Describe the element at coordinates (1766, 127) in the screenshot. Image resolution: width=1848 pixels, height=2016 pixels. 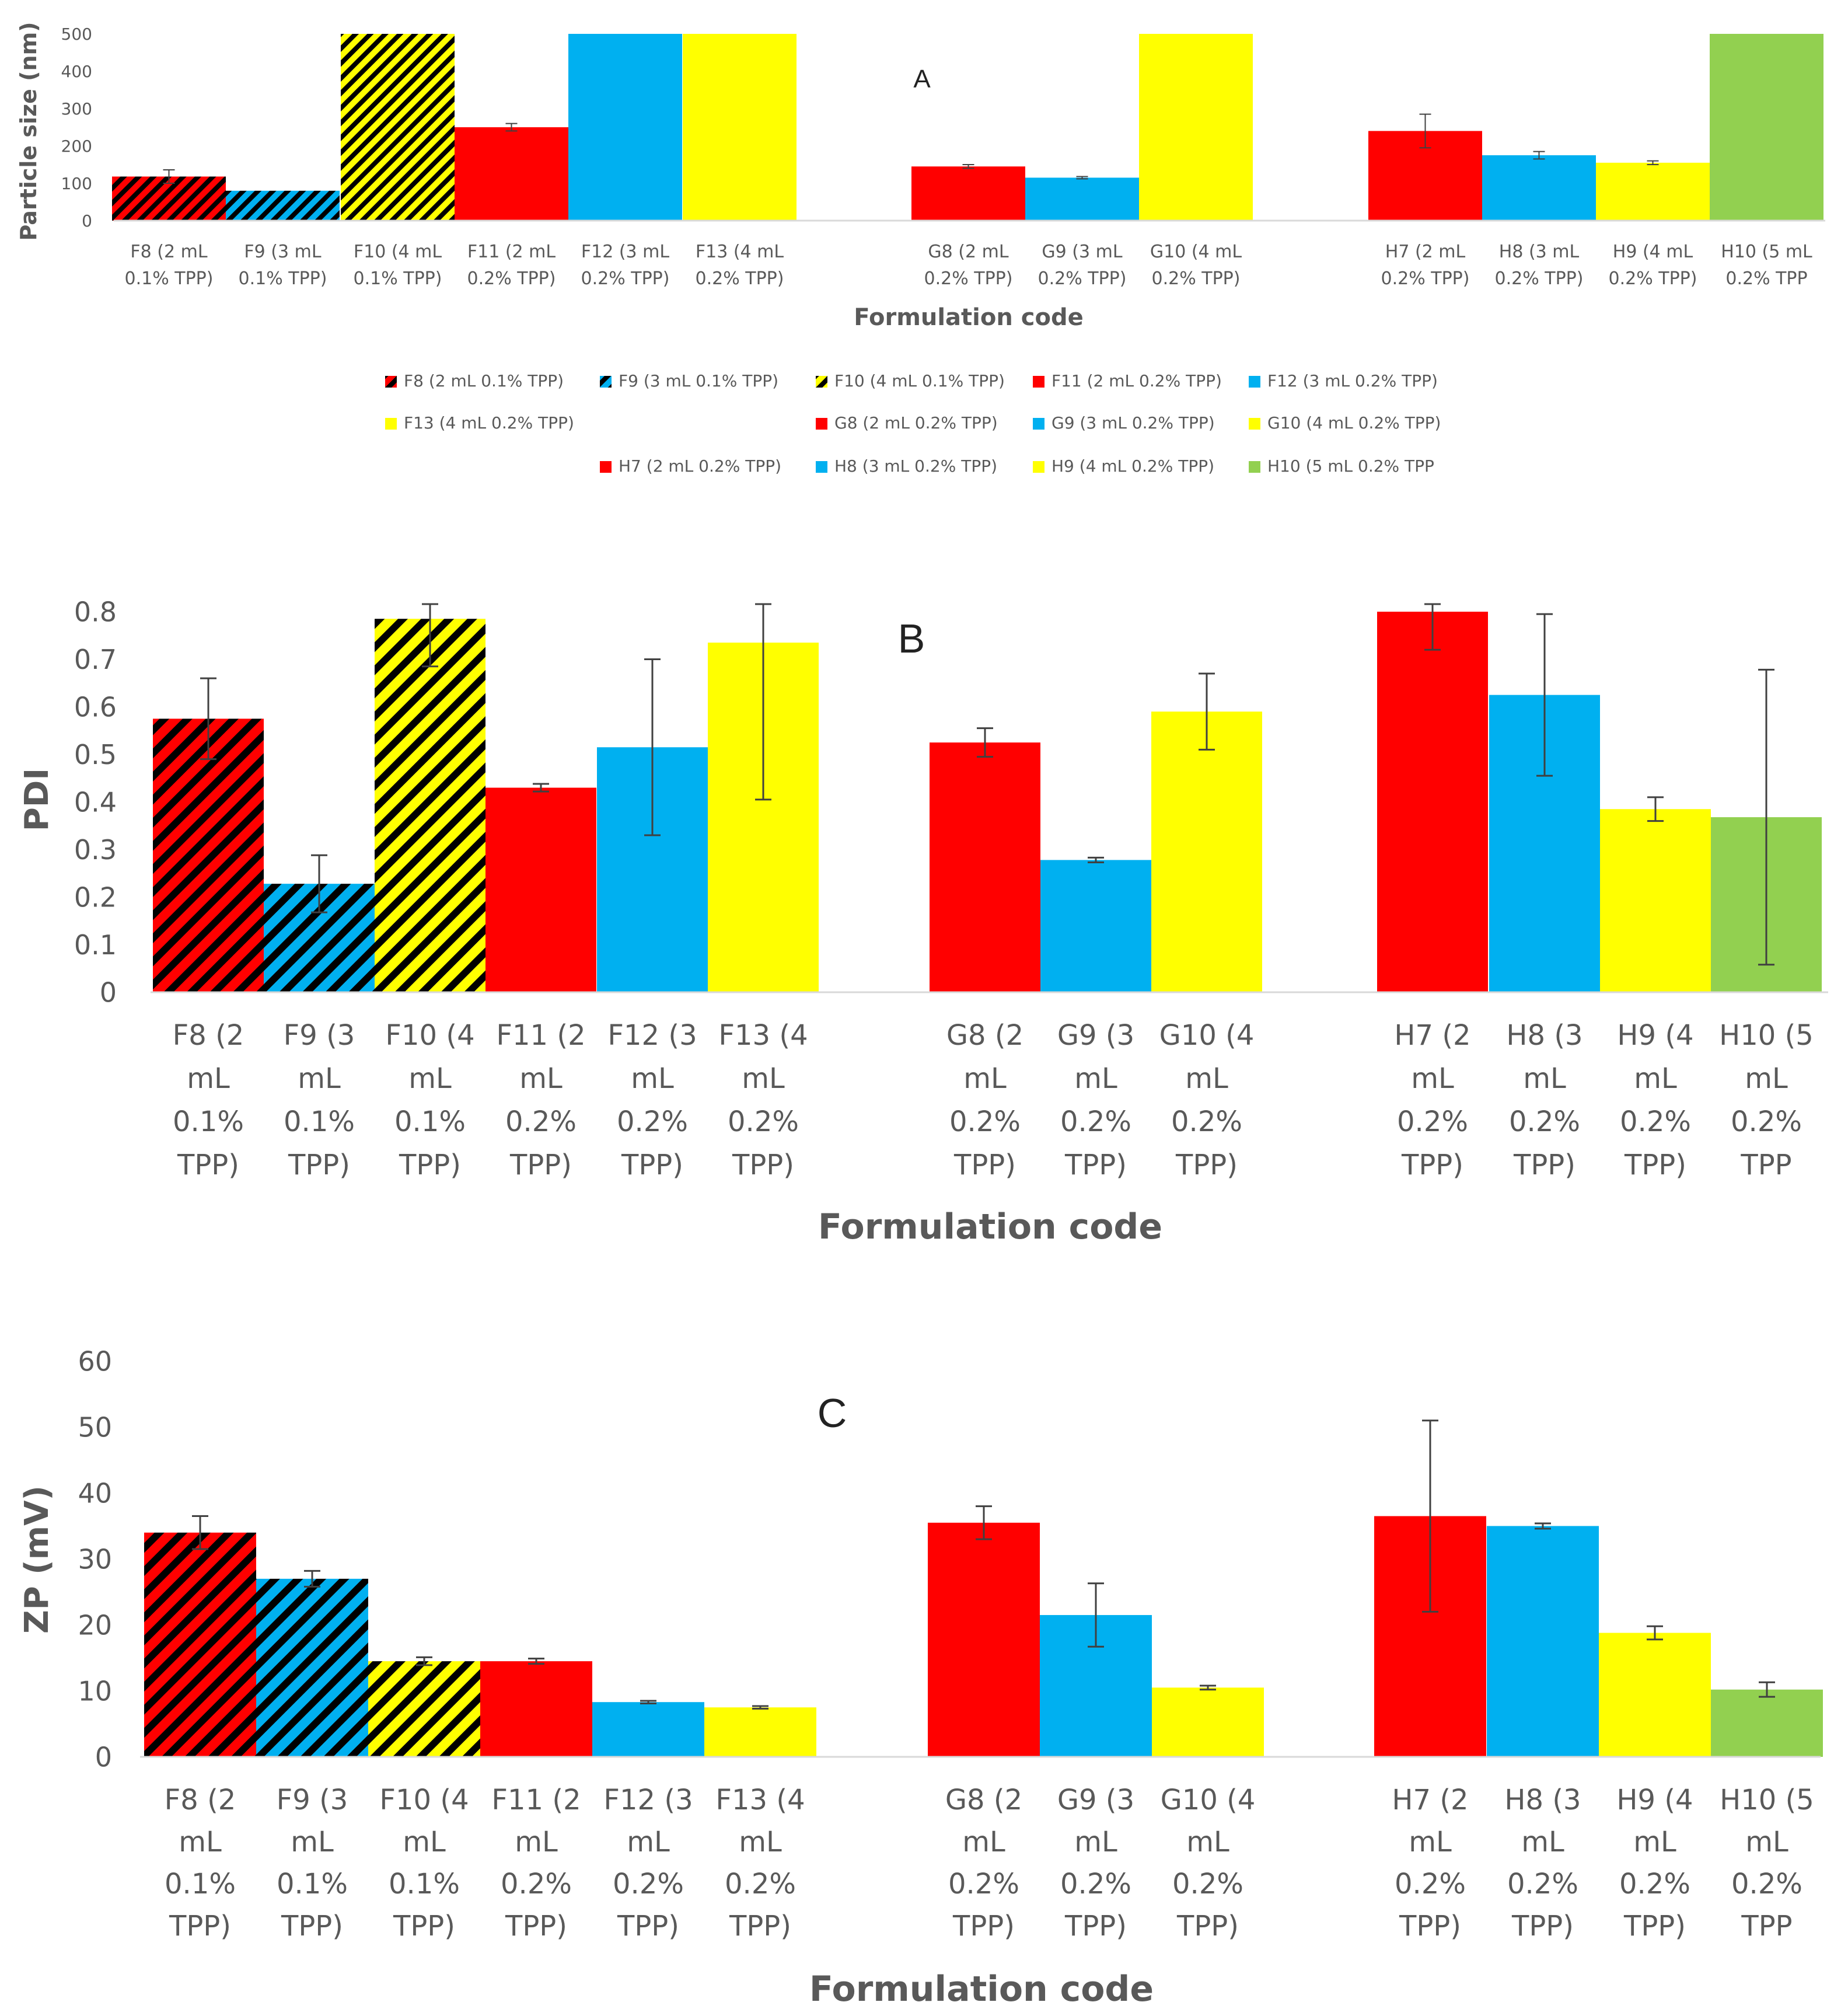
I see `panel-a-bar-h10` at that location.